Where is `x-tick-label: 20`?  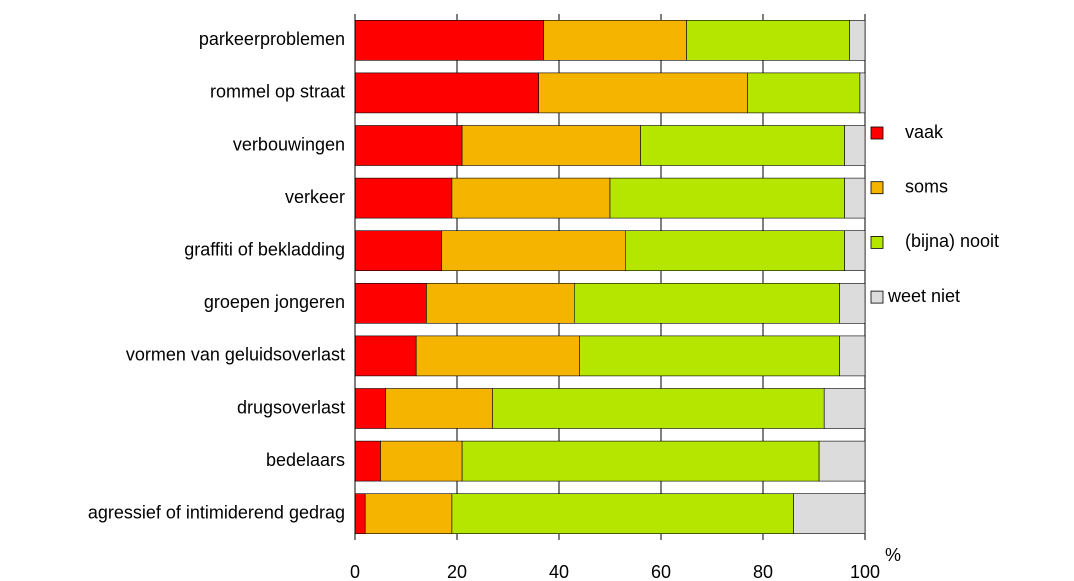 x-tick-label: 20 is located at coordinates (457, 571).